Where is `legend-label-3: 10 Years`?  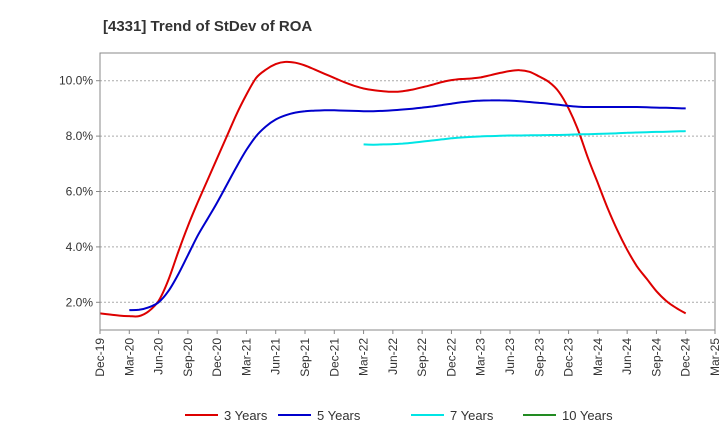
legend-label-3: 10 Years is located at coordinates (587, 415).